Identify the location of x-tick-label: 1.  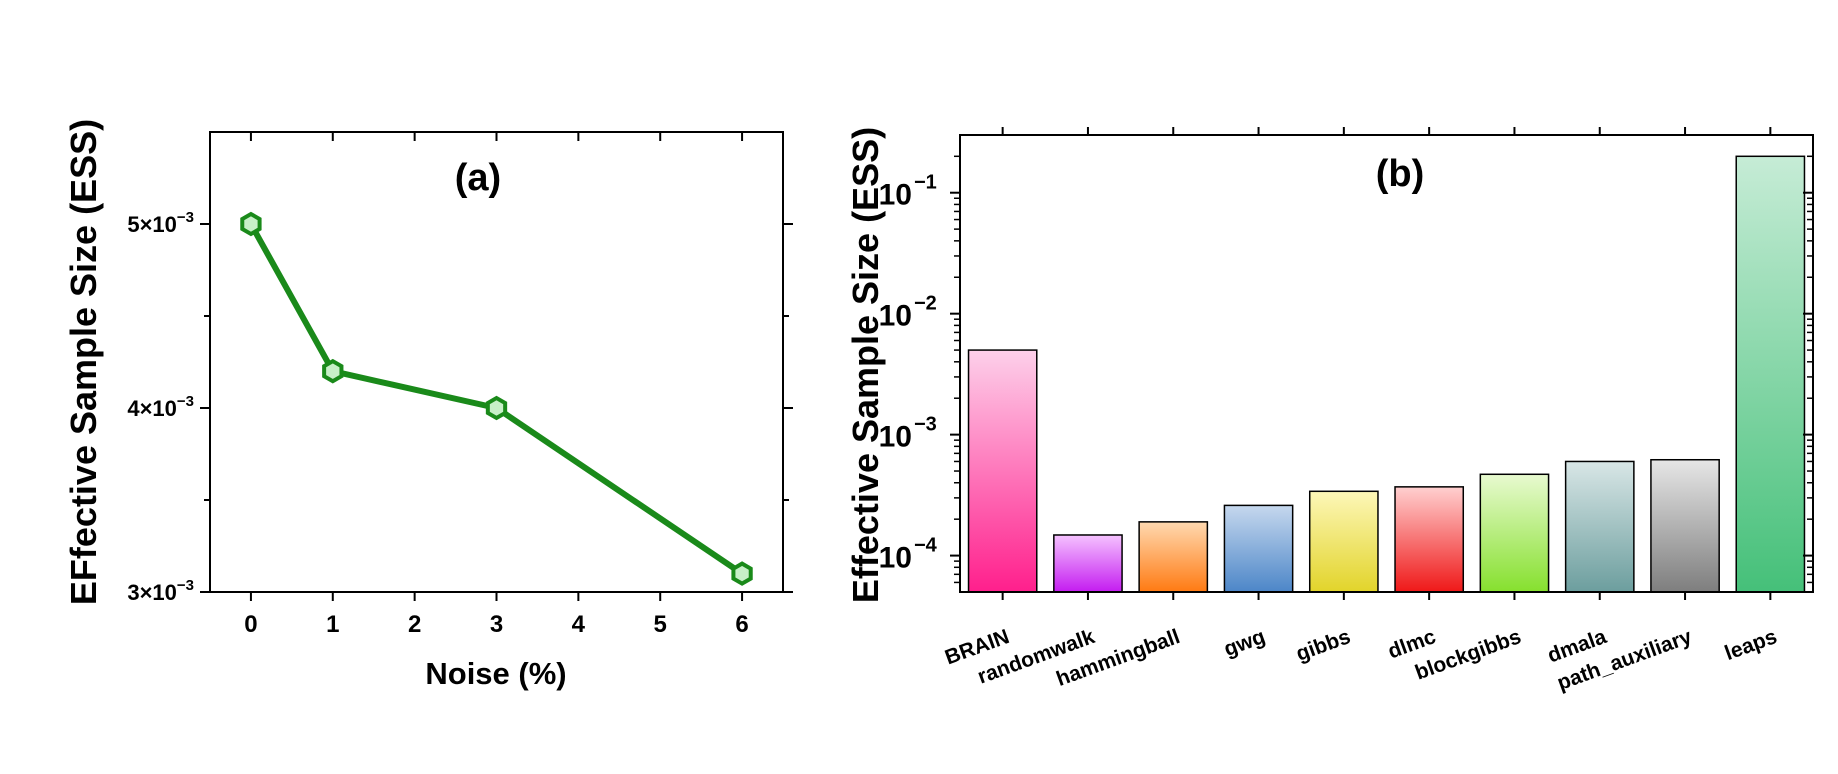
(332, 624).